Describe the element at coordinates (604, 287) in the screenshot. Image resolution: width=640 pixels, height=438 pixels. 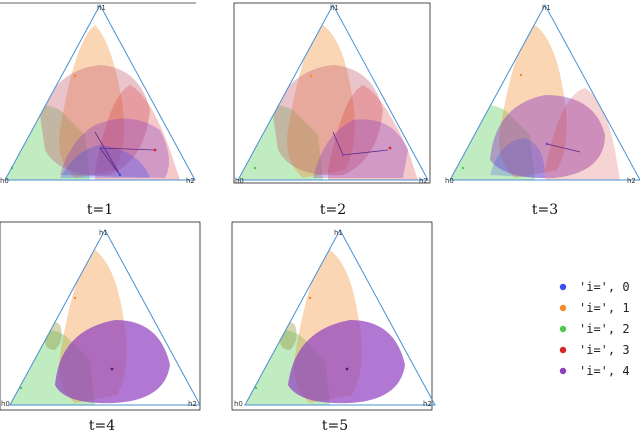
I see `legend-label-0: 'i=', 0` at that location.